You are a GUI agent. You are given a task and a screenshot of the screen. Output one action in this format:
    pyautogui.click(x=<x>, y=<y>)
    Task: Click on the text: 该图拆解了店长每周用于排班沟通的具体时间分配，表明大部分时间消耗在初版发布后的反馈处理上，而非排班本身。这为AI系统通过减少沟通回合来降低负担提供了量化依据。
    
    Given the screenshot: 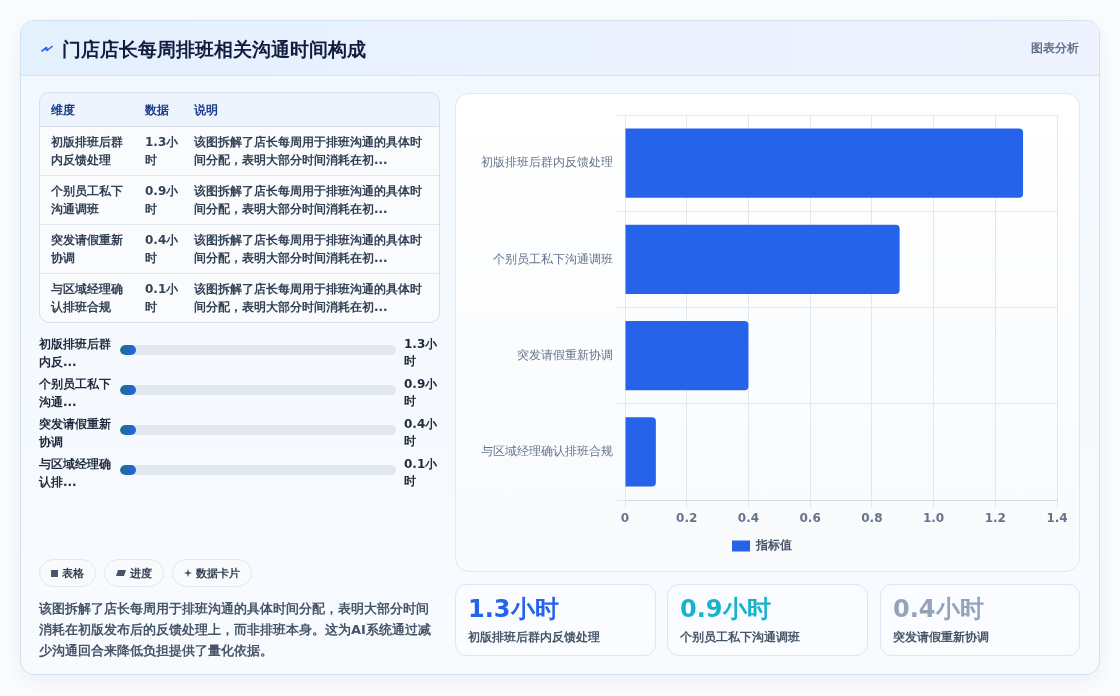 What is the action you would take?
    pyautogui.click(x=235, y=630)
    